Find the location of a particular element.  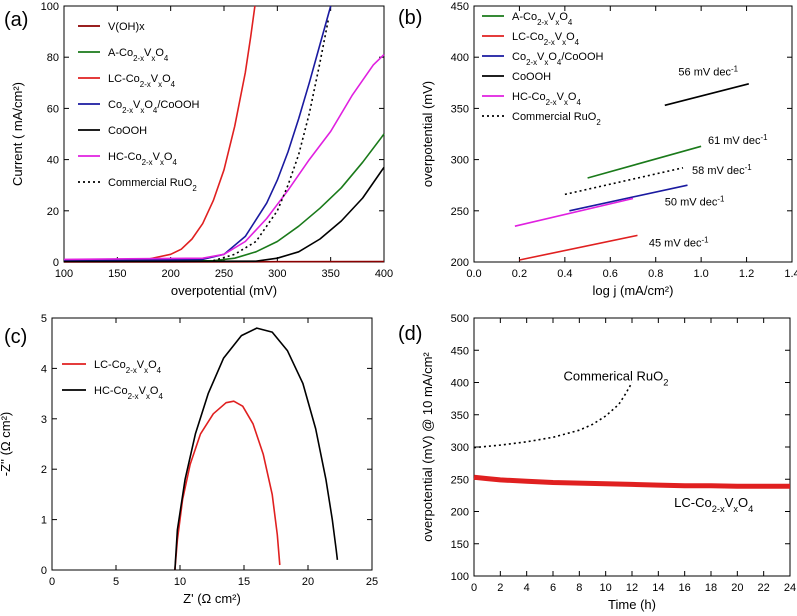

x-tick-label: 6 is located at coordinates (553, 588).